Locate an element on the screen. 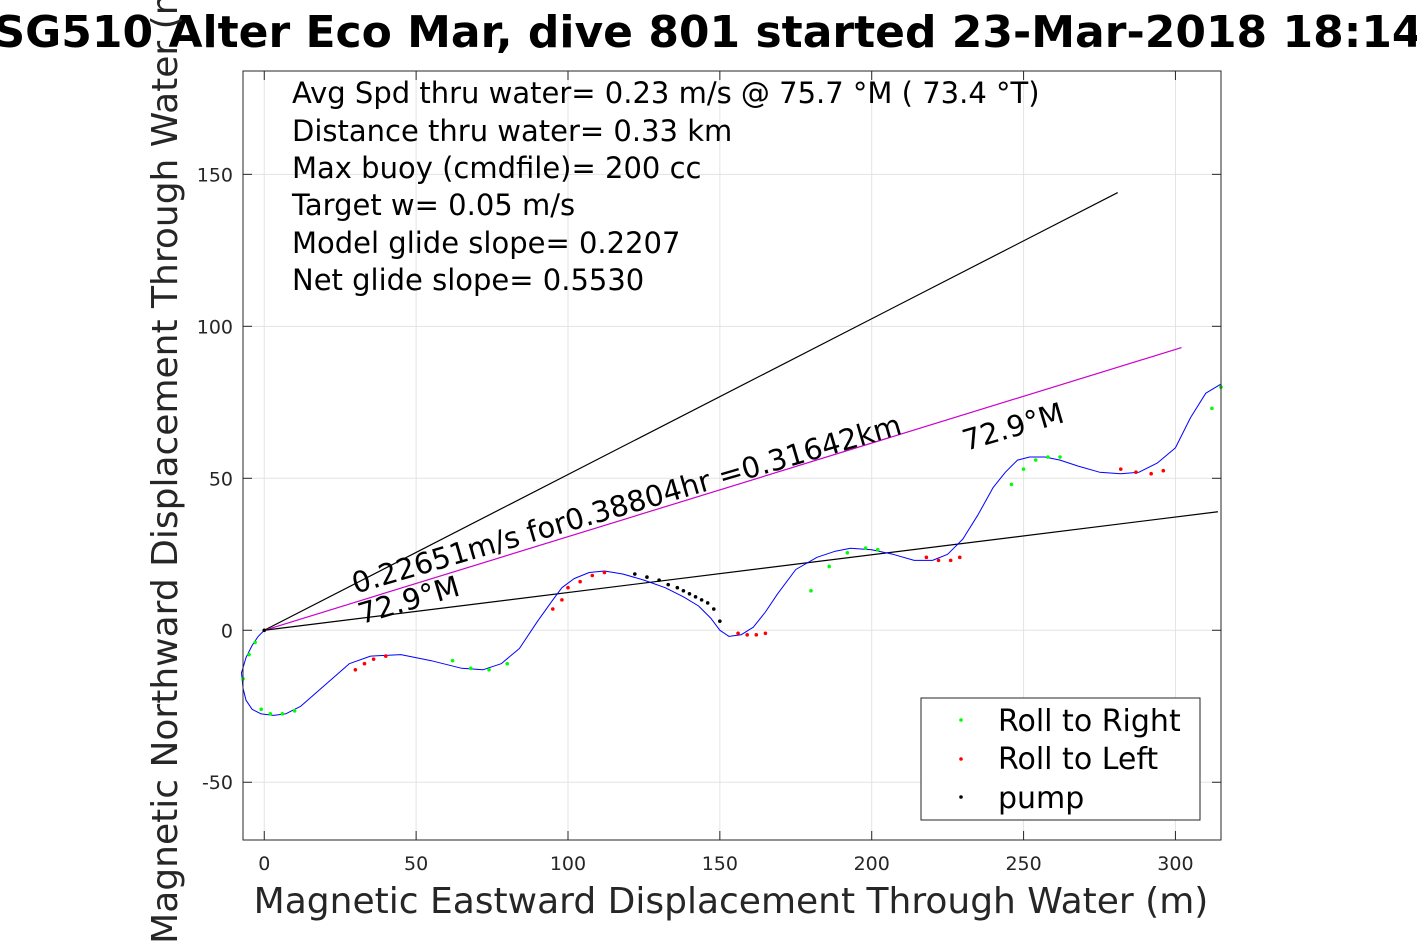 The width and height of the screenshot is (1417, 945). legend-label-roll-left: Roll to Left is located at coordinates (1078, 759).